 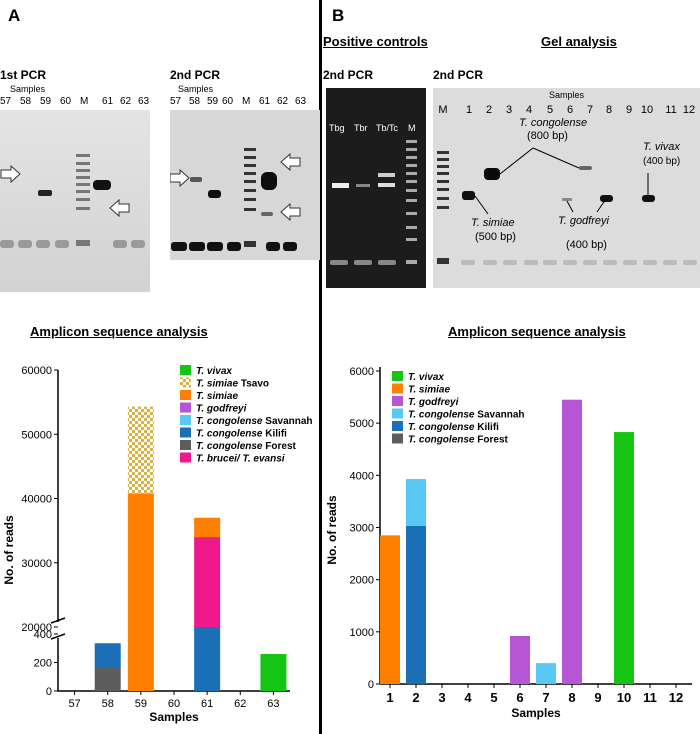 I want to click on y-tick-label: 30000, so click(x=36, y=564).